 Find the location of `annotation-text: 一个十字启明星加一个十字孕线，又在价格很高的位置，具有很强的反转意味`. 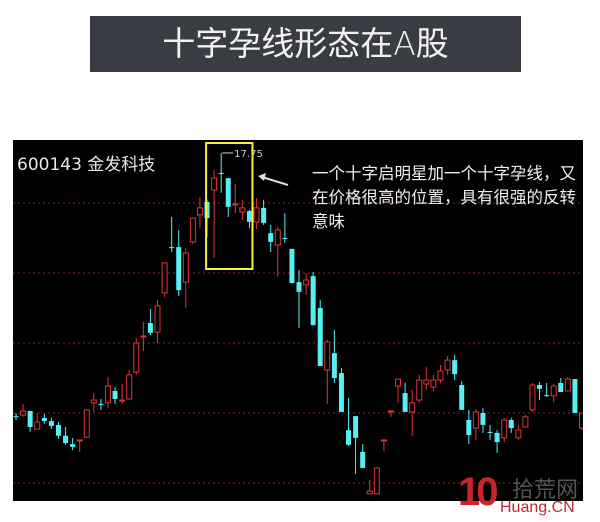

annotation-text: 一个十字启明星加一个十字孕线，又在价格很高的位置，具有很强的反转意味 is located at coordinates (444, 197).